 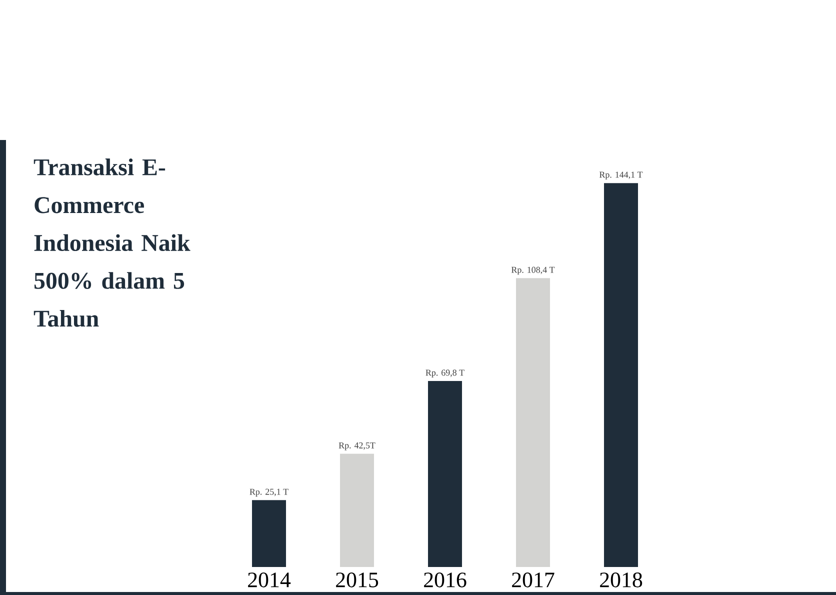 I want to click on x-tick-label: 2016, so click(x=445, y=580).